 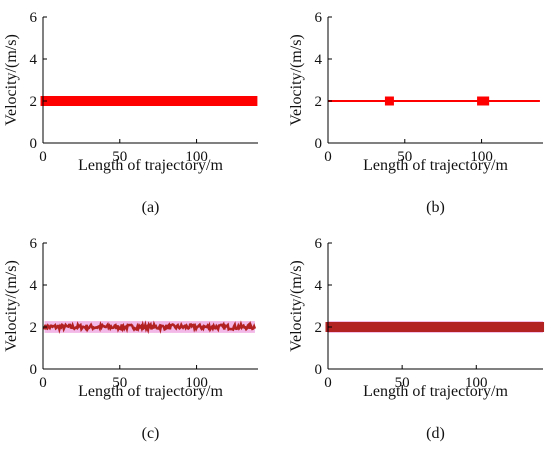 I want to click on panel-label: (b), so click(x=435, y=207).